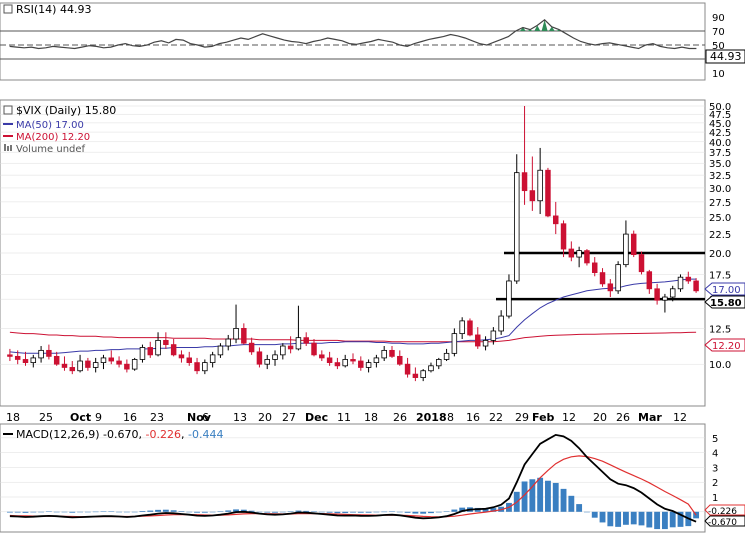 Image resolution: width=745 pixels, height=534 pixels. Describe the element at coordinates (718, 46) in the screenshot. I see `rsi-tick-label: 50` at that location.